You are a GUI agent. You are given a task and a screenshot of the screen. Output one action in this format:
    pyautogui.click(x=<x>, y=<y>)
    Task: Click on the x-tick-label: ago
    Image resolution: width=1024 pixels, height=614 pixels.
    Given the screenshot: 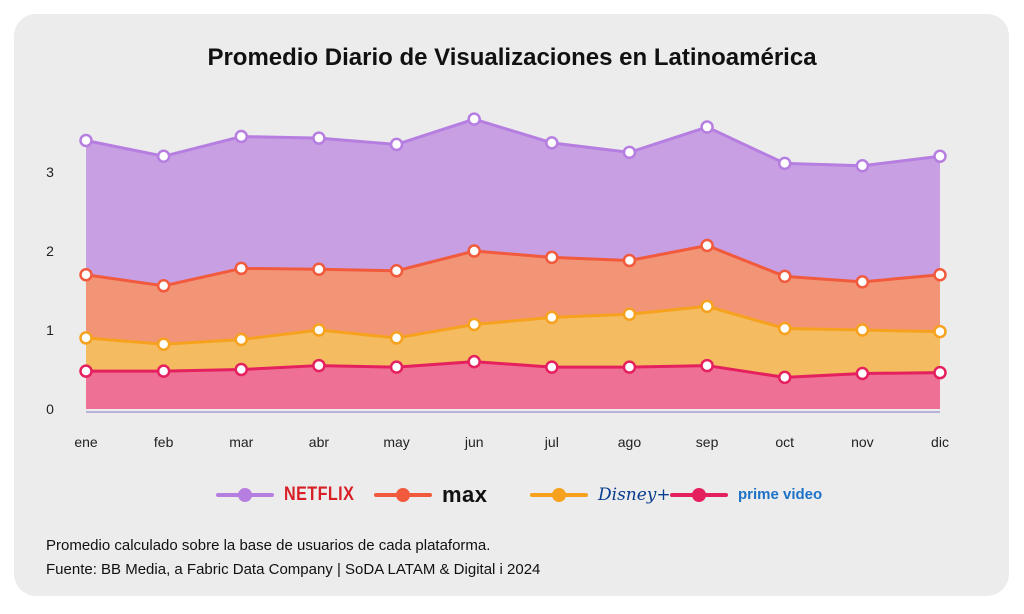 What is the action you would take?
    pyautogui.click(x=630, y=442)
    